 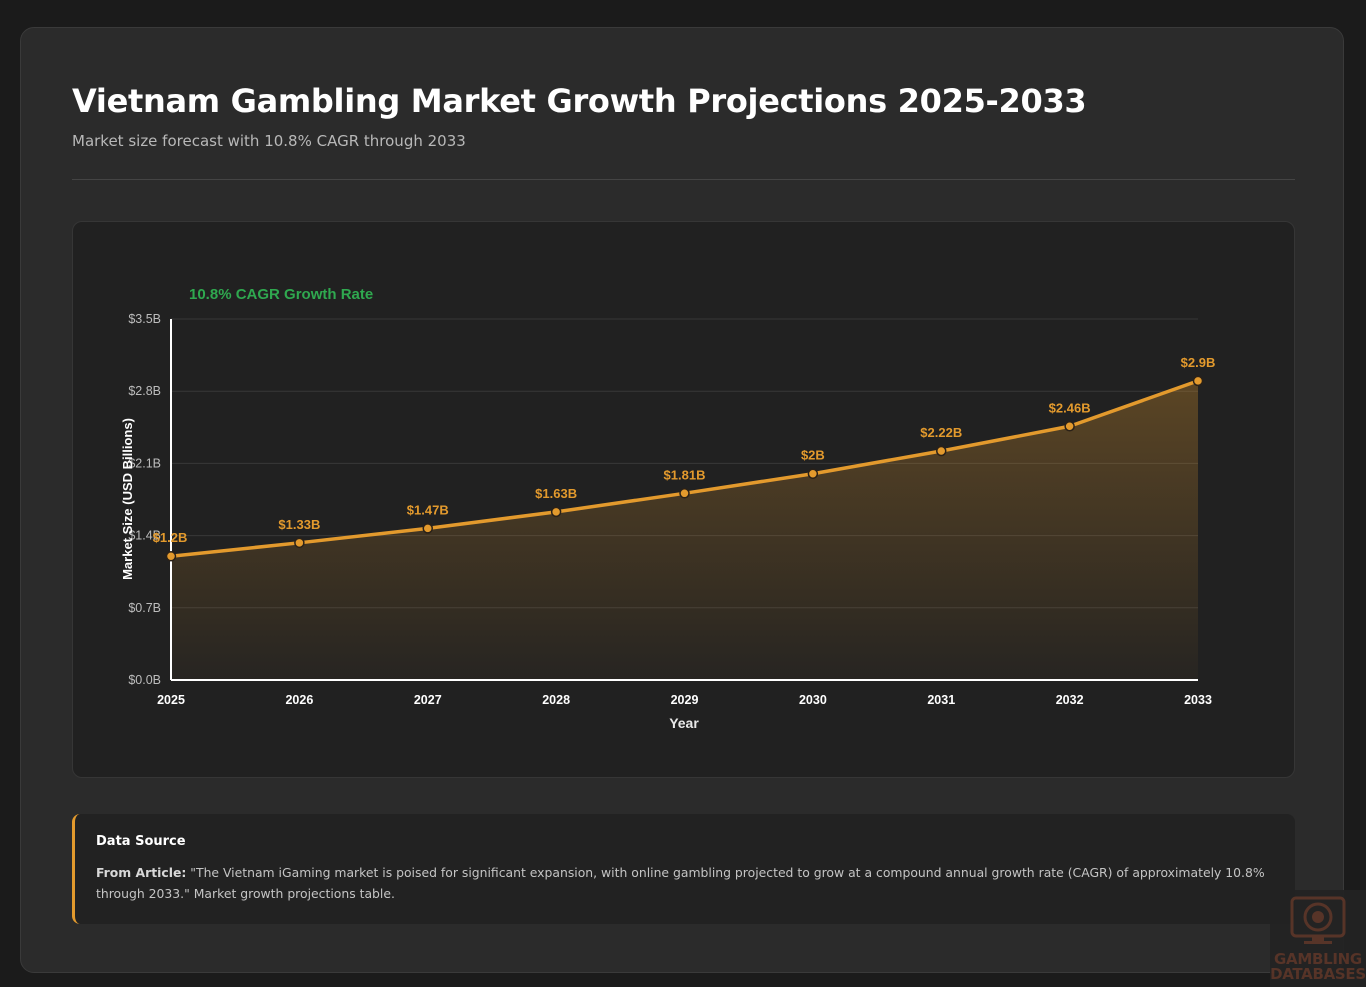 What do you see at coordinates (428, 509) in the screenshot?
I see `data-label: $1.47B` at bounding box center [428, 509].